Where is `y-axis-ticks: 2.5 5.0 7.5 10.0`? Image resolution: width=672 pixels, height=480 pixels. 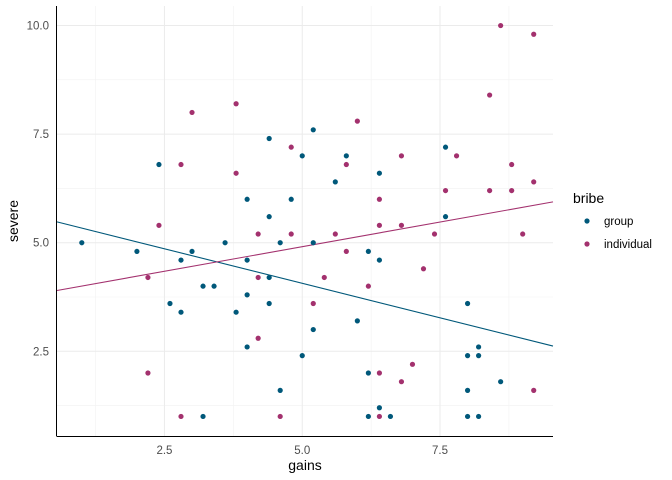
y-axis-ticks: 2.5 5.0 7.5 10.0 is located at coordinates (38, 190).